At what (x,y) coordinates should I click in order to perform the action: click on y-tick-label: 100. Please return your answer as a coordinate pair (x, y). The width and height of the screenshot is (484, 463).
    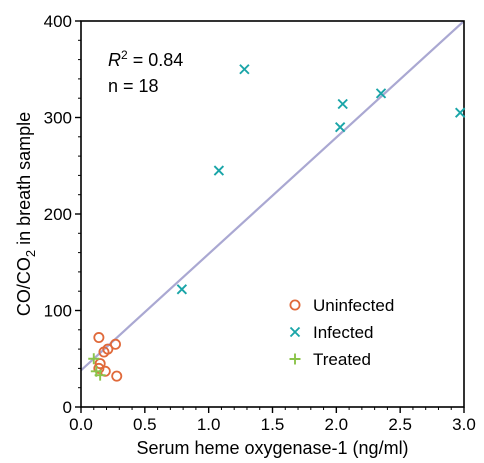
    Looking at the image, I should click on (58, 311).